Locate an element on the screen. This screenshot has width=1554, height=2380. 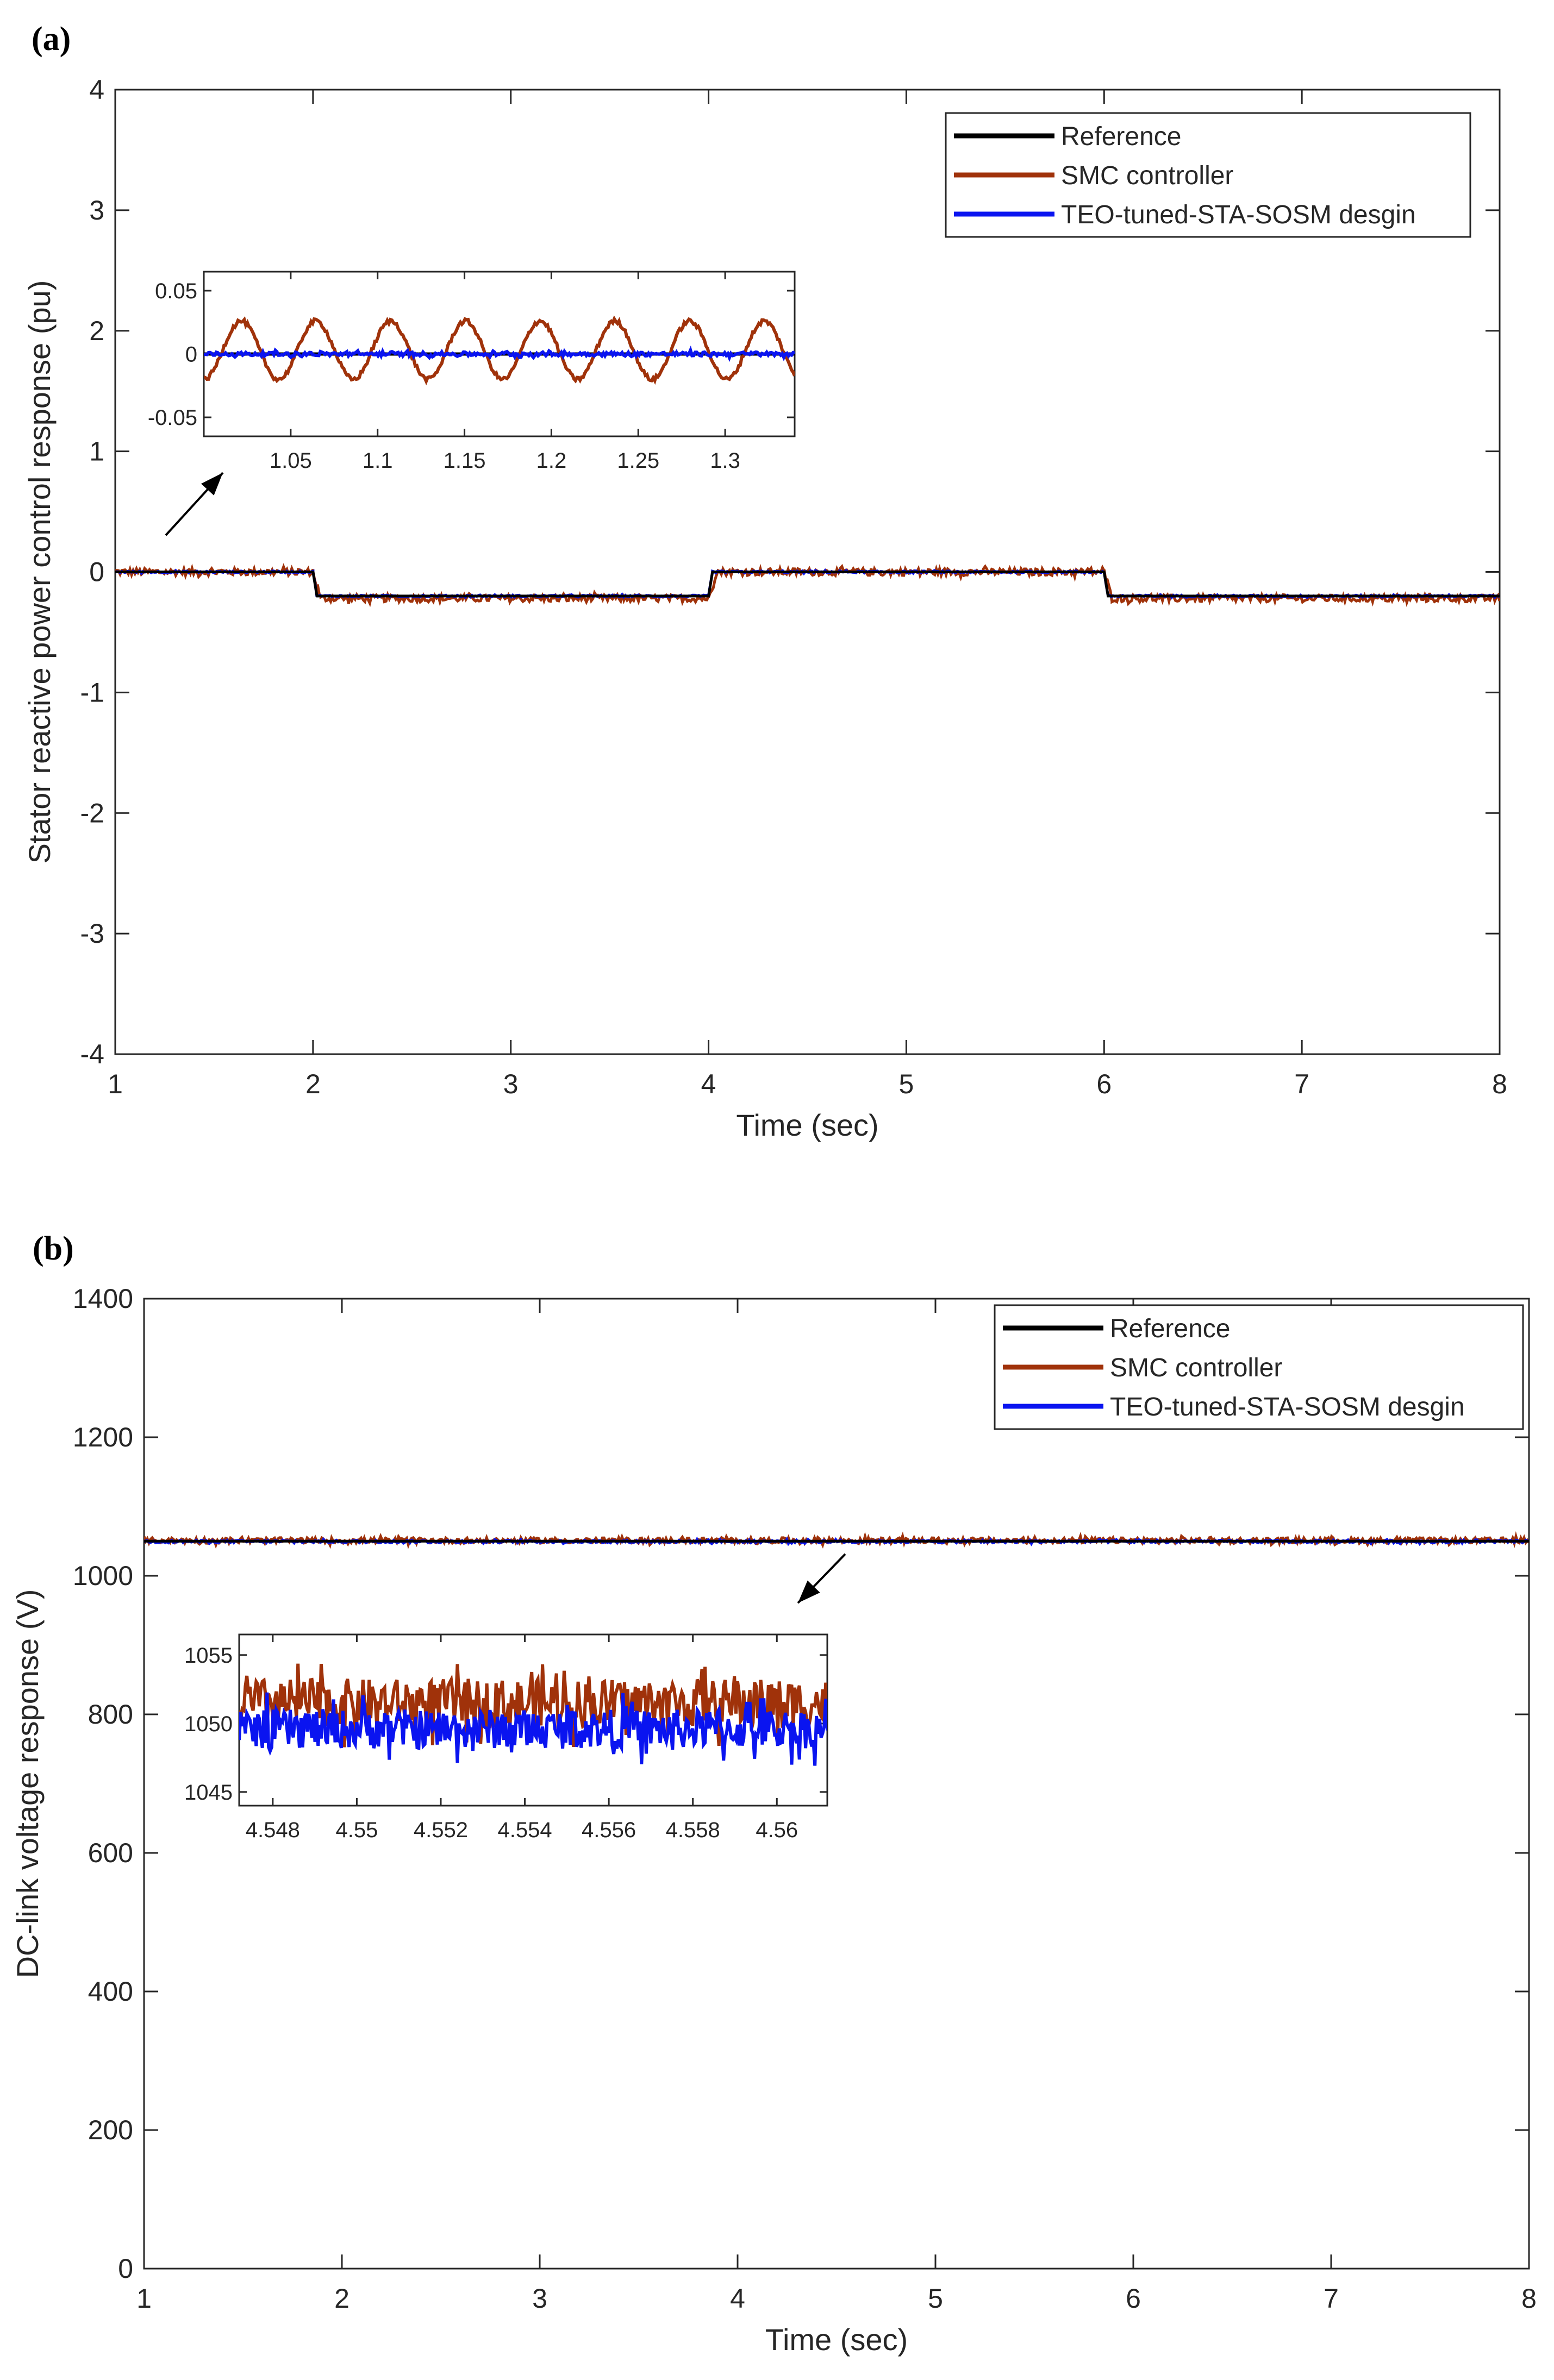
y-tick-label: 4 is located at coordinates (96, 89).